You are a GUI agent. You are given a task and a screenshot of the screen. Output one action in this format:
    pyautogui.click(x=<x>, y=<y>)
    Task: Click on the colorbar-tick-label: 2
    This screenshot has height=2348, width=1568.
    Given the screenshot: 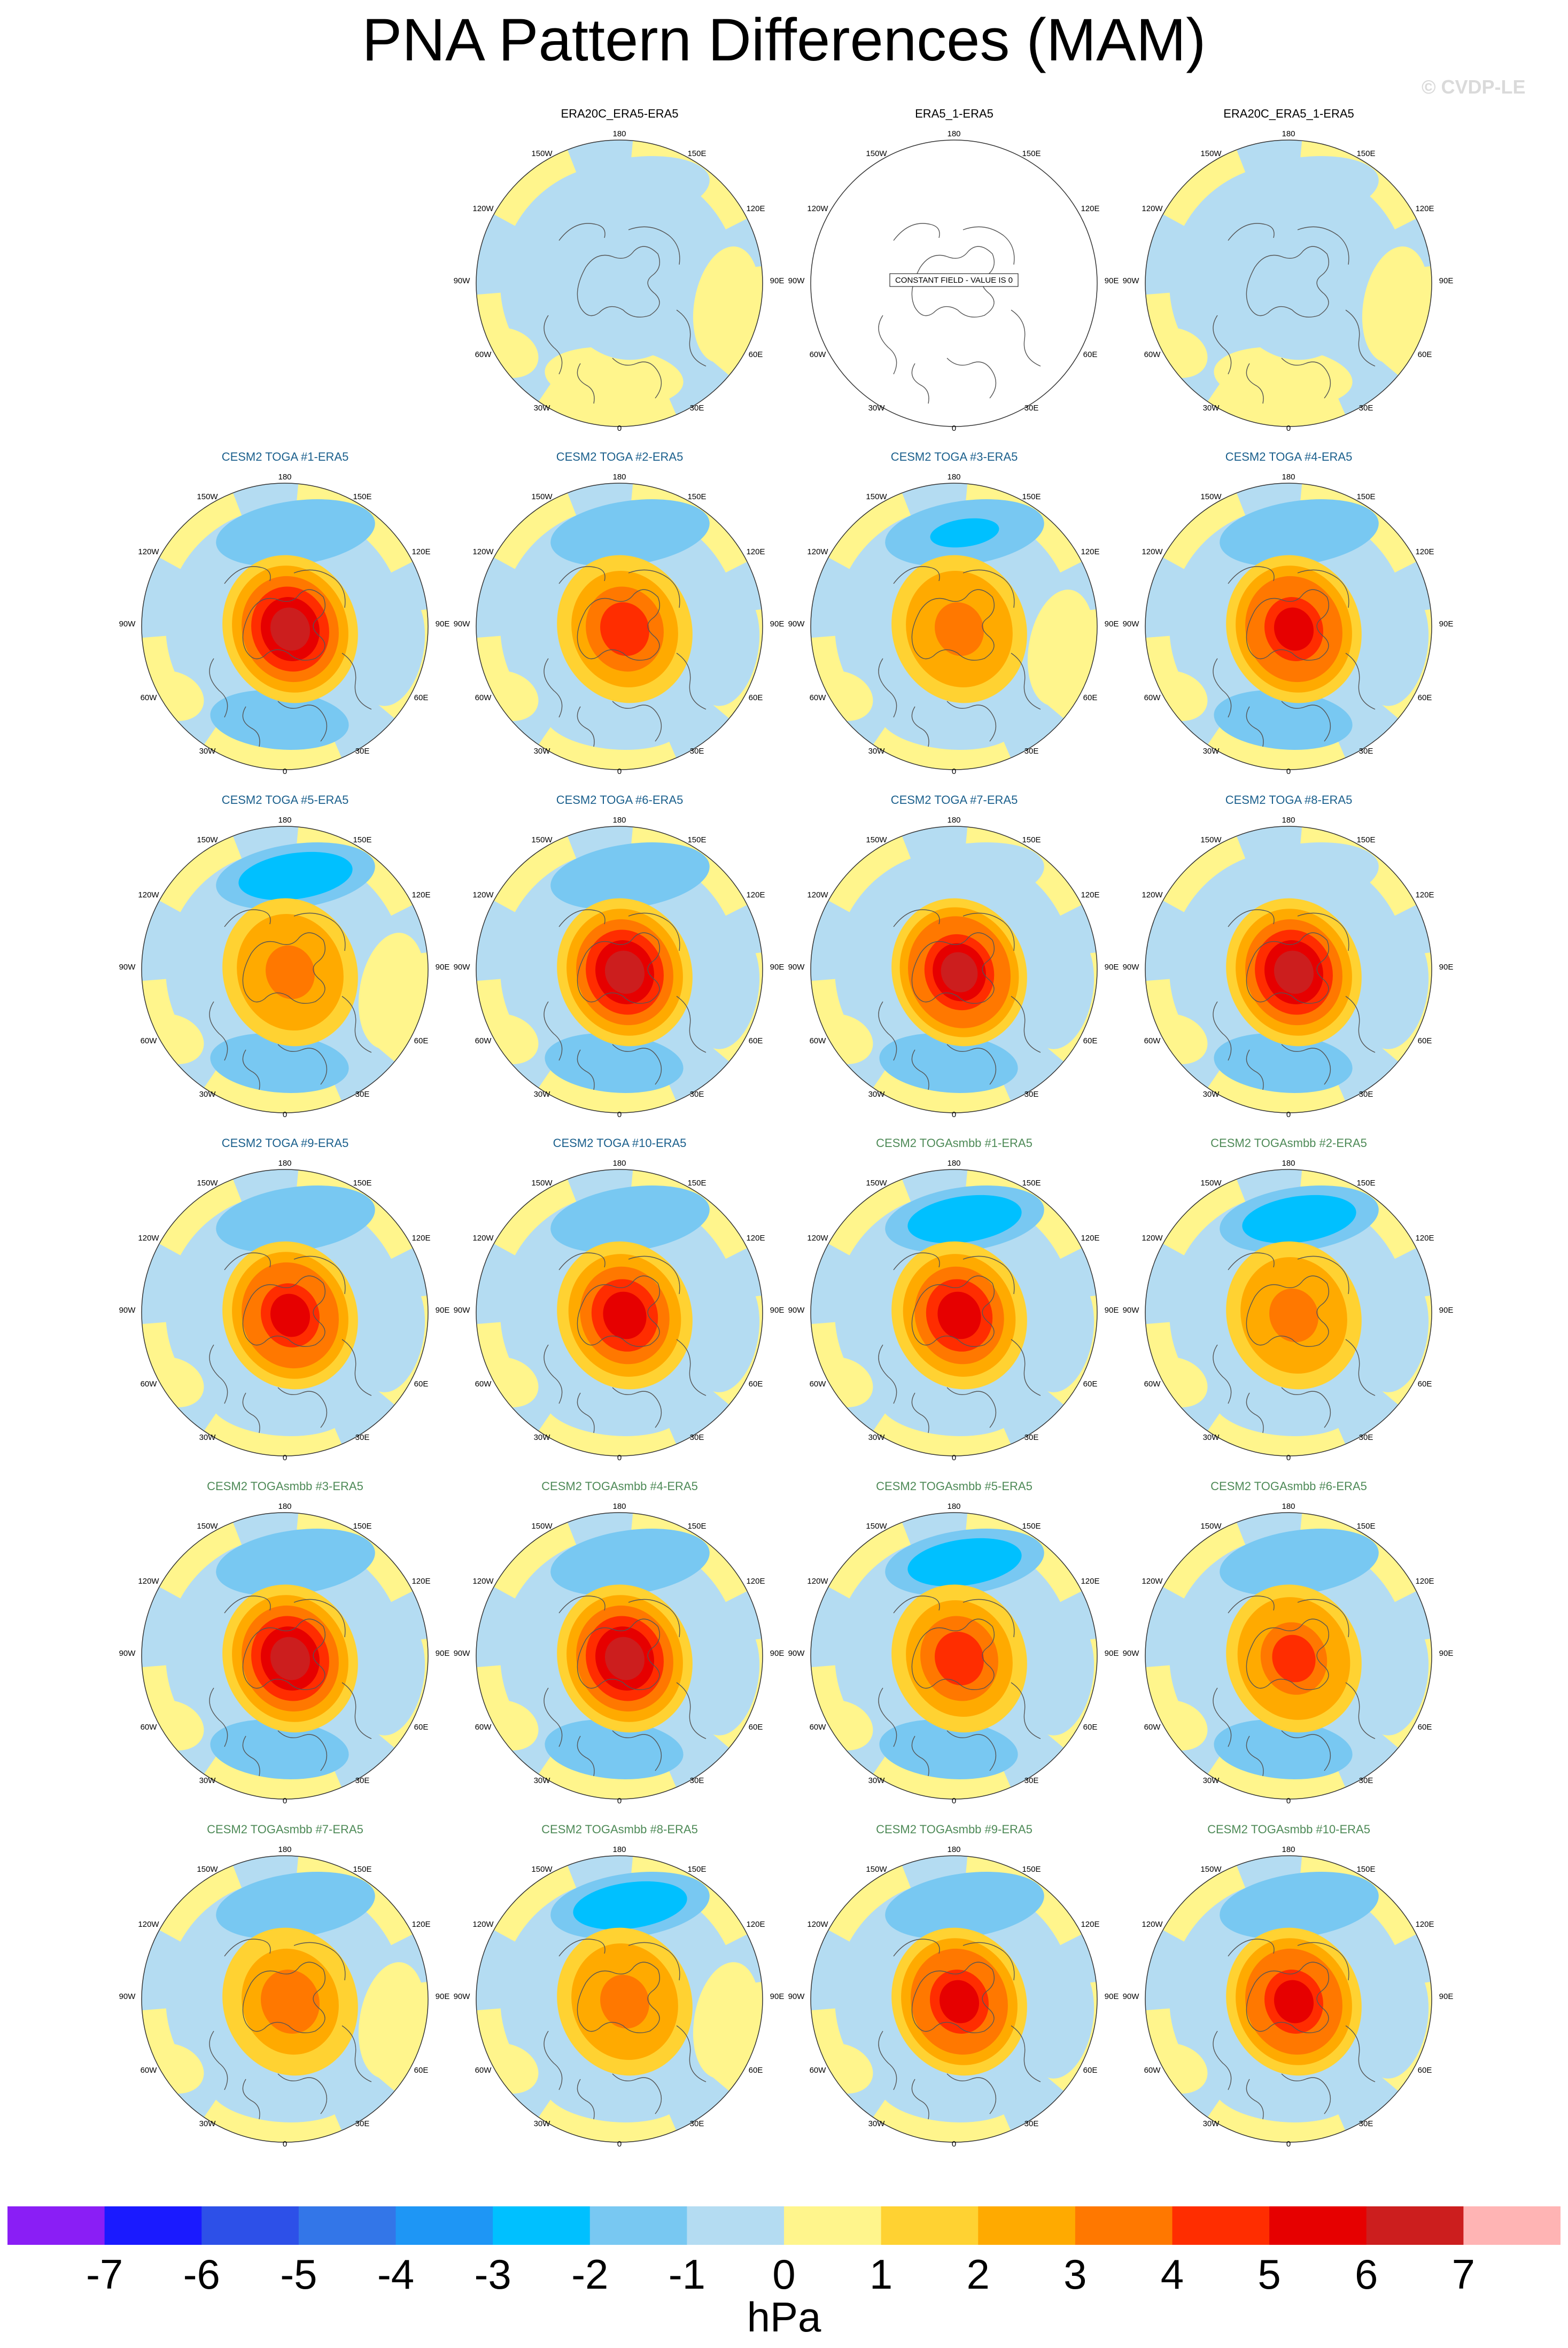 What is the action you would take?
    pyautogui.click(x=978, y=2274)
    